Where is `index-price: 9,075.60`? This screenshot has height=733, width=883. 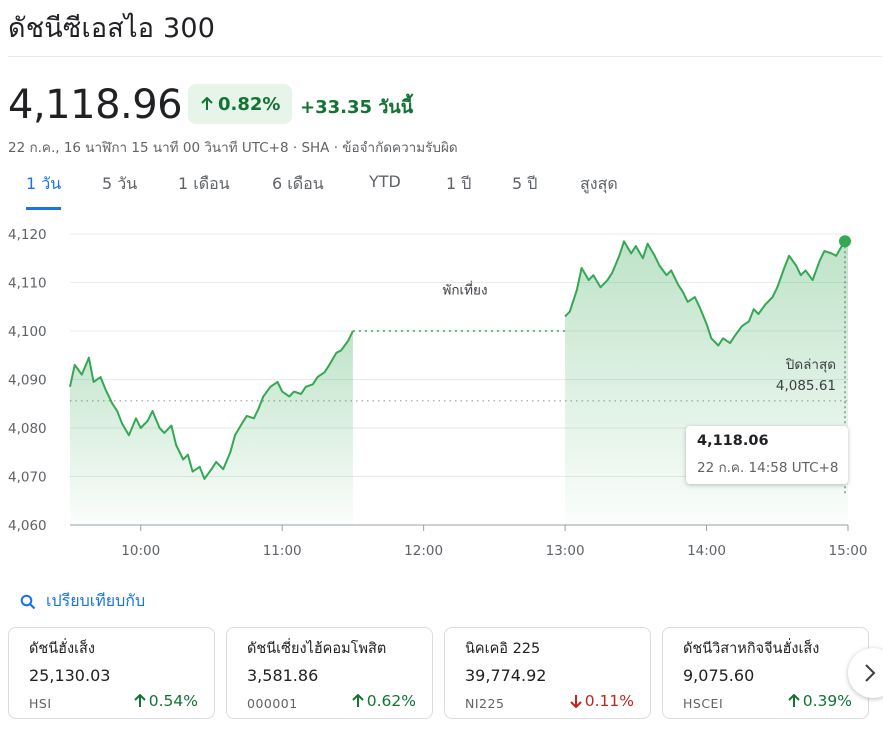 index-price: 9,075.60 is located at coordinates (719, 675).